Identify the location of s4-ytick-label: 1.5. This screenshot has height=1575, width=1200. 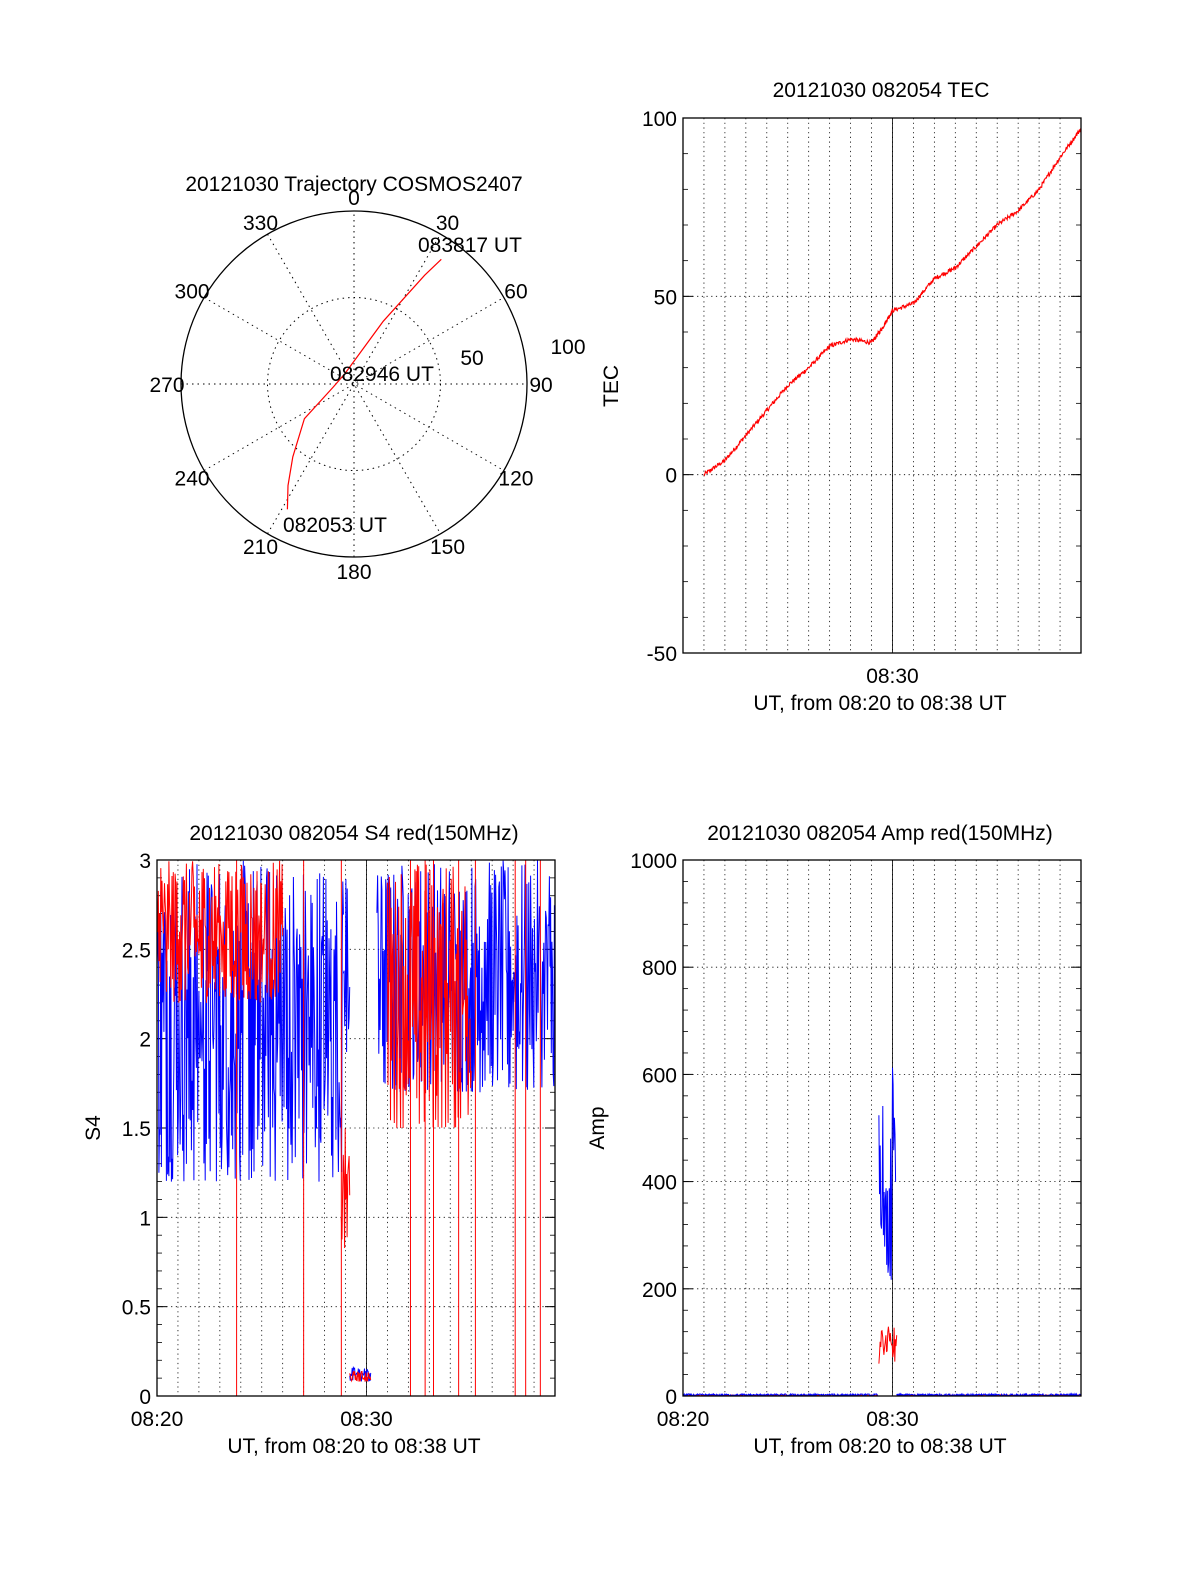
(136, 1129).